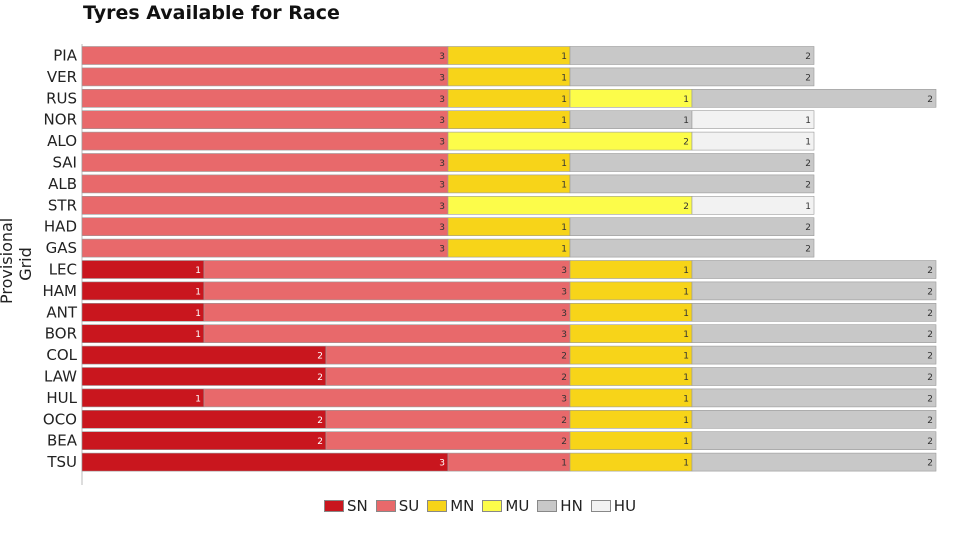 Image resolution: width=960 pixels, height=540 pixels. What do you see at coordinates (631, 98) in the screenshot?
I see `bar-rus-mu` at bounding box center [631, 98].